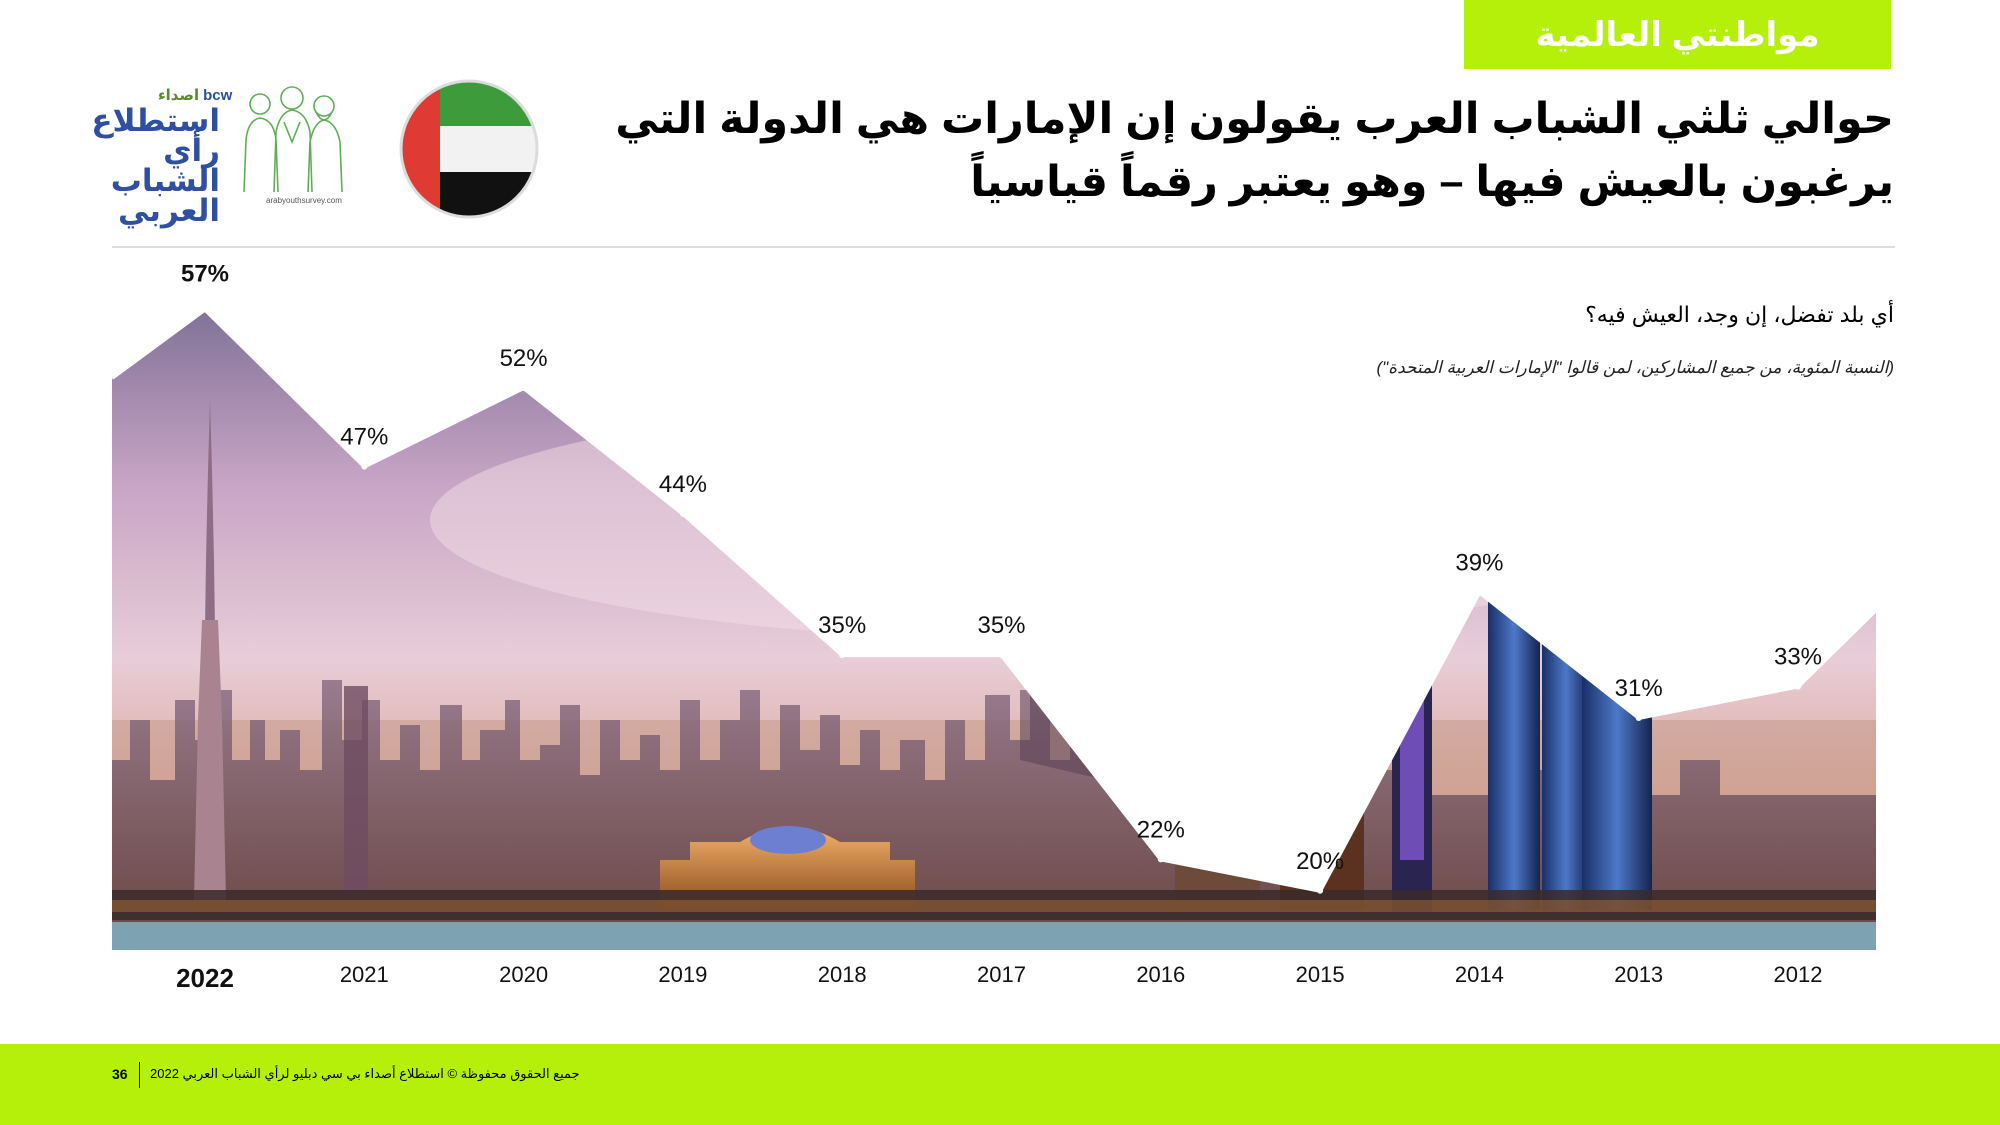 Image resolution: width=2000 pixels, height=1125 pixels. Describe the element at coordinates (1320, 890) in the screenshot. I see `data-point-2015` at that location.